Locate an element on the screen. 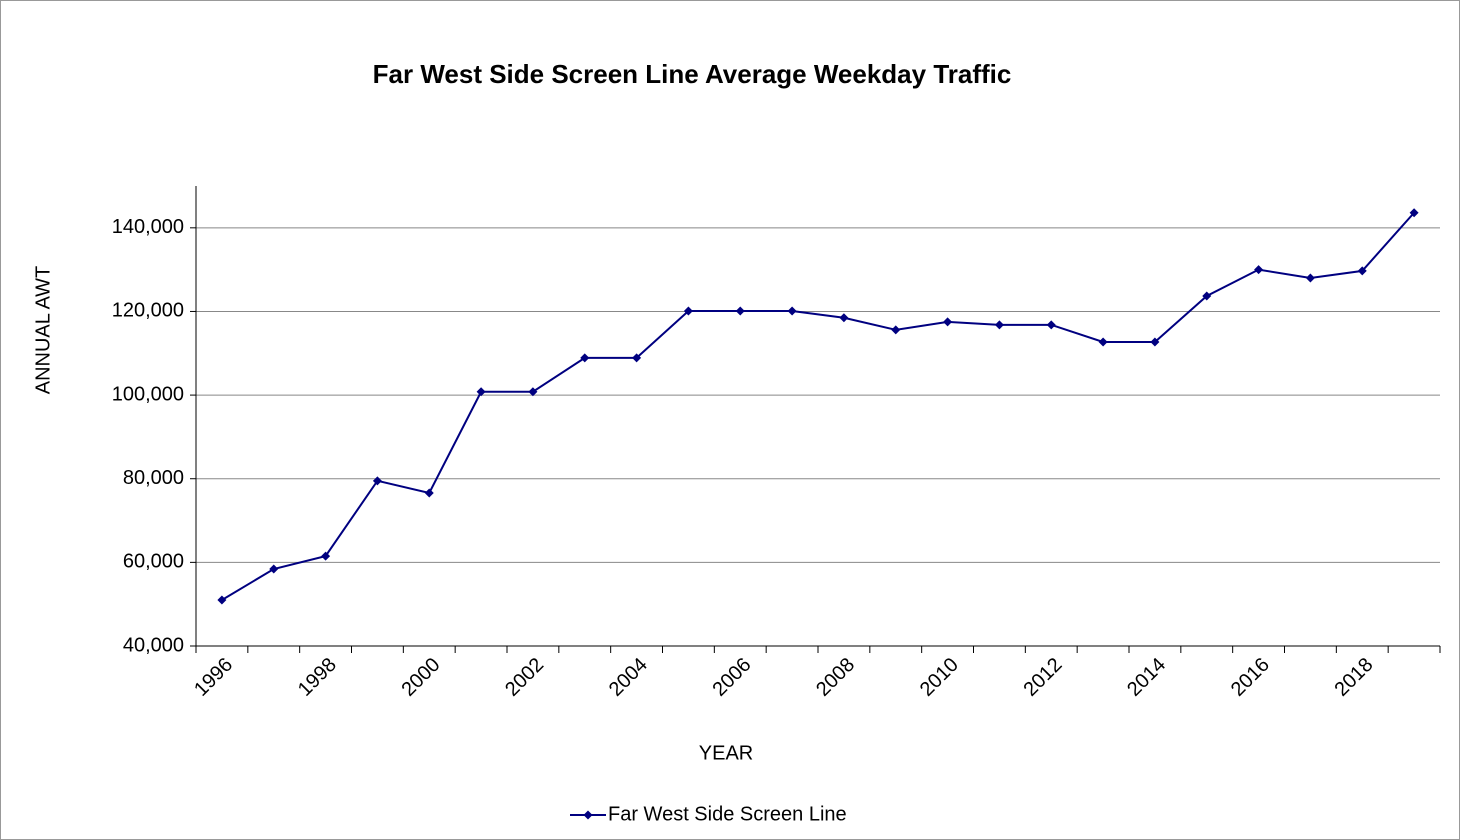  y-axis-label: ANNUAL AWT is located at coordinates (43, 330).